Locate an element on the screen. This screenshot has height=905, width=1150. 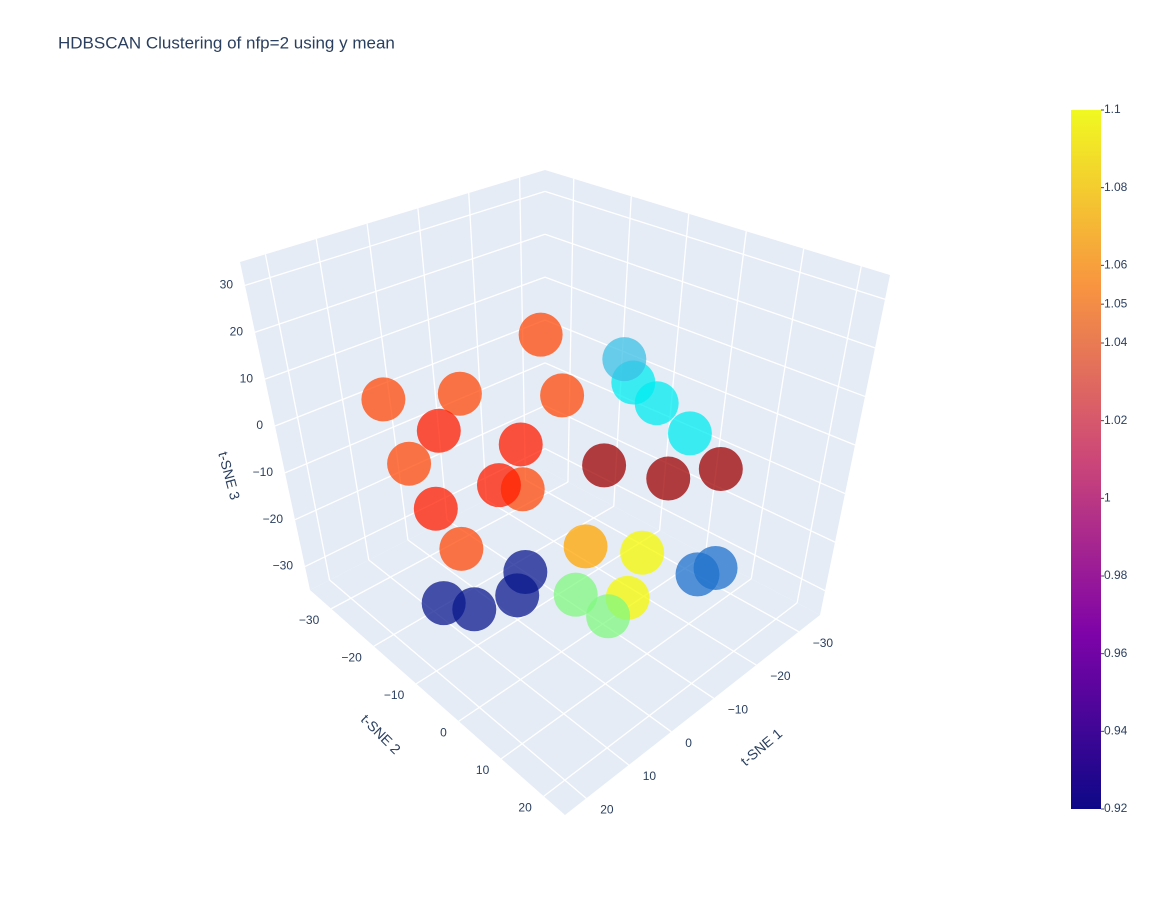
z-tick-label: −20 is located at coordinates (273, 519).